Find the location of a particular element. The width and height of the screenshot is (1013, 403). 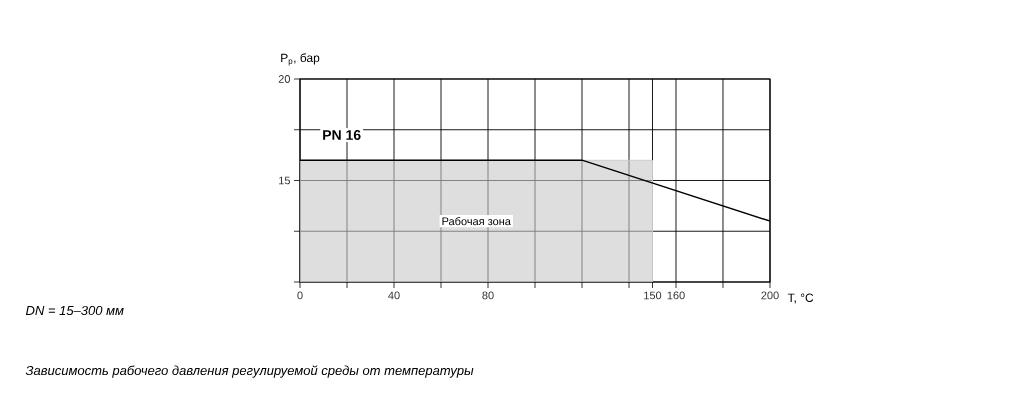

x-tick-label: 200 is located at coordinates (770, 295).